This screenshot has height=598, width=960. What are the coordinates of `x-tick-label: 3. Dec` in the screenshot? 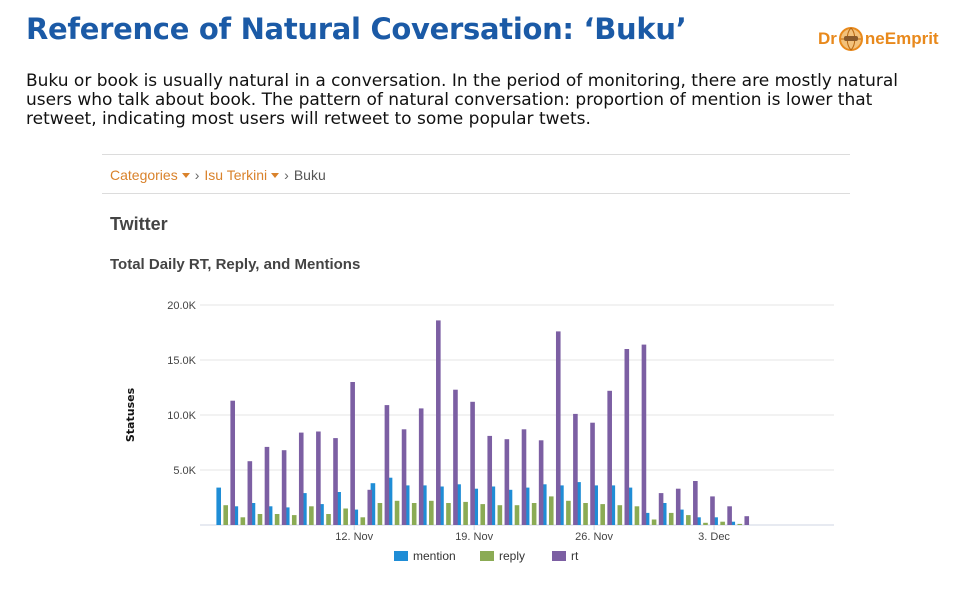 It's located at (714, 537).